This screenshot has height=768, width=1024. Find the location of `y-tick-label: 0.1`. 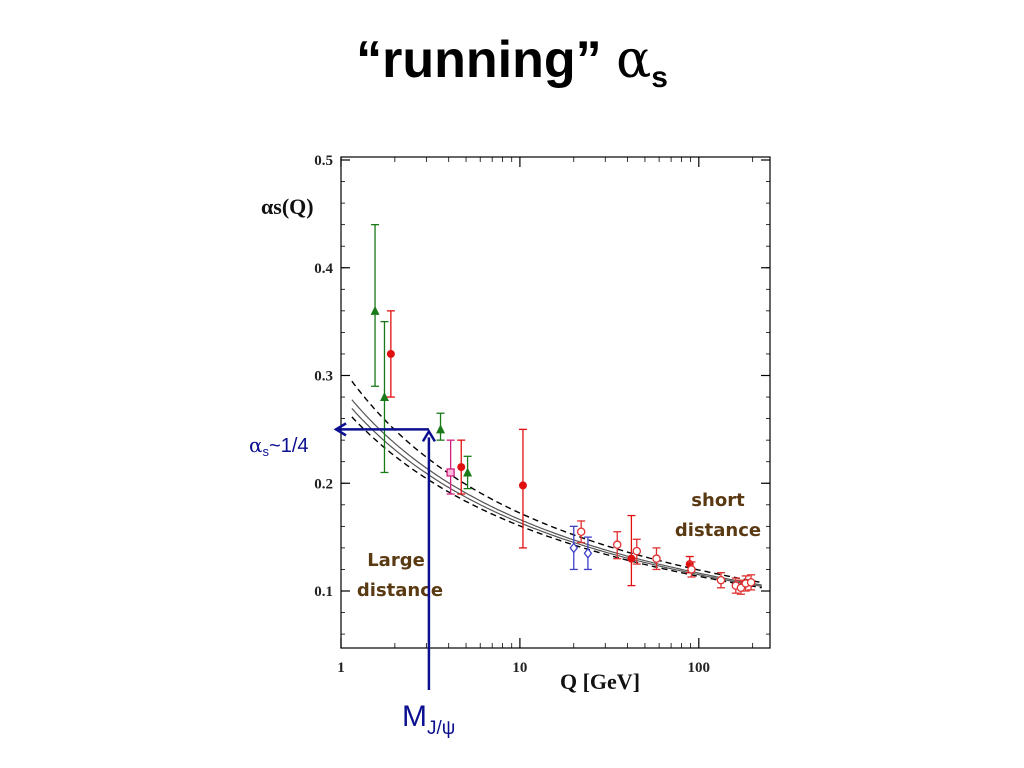

y-tick-label: 0.1 is located at coordinates (323, 592).